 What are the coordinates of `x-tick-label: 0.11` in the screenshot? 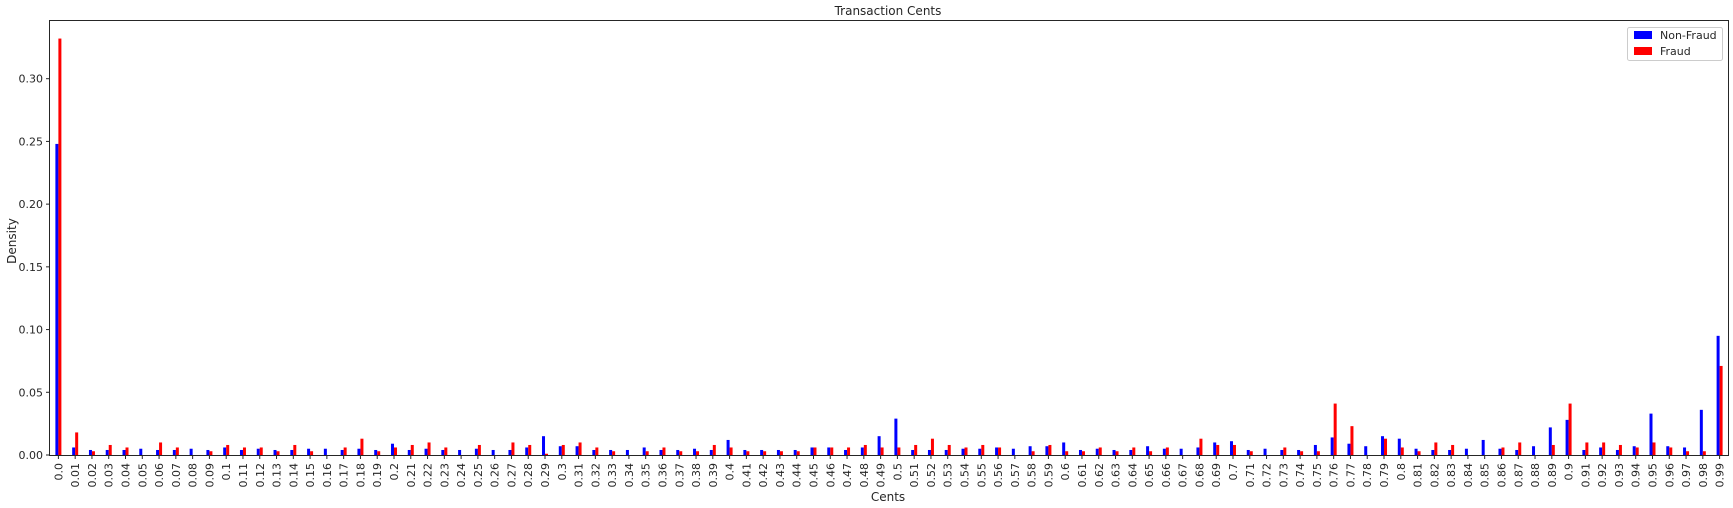 It's located at (243, 475).